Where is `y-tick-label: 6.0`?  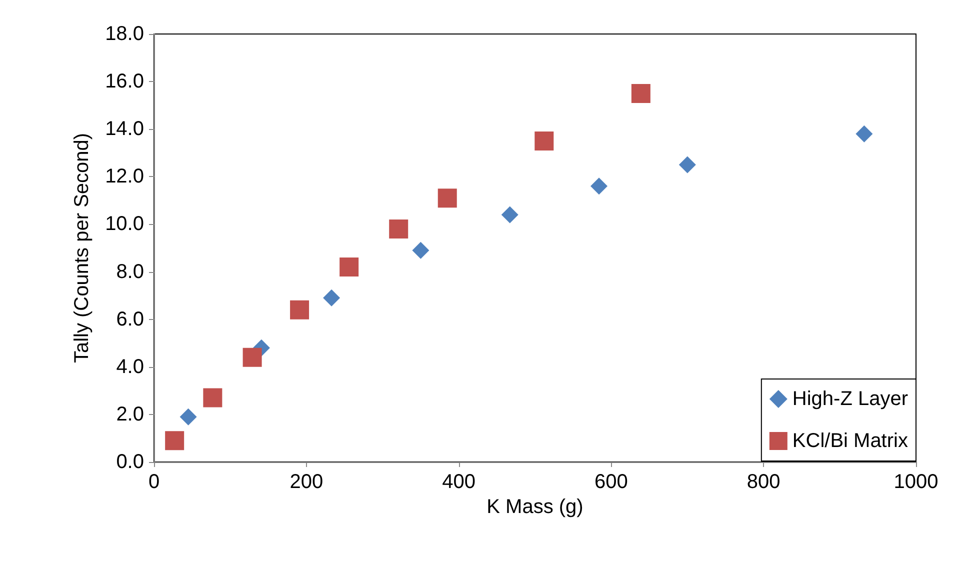
y-tick-label: 6.0 is located at coordinates (130, 319).